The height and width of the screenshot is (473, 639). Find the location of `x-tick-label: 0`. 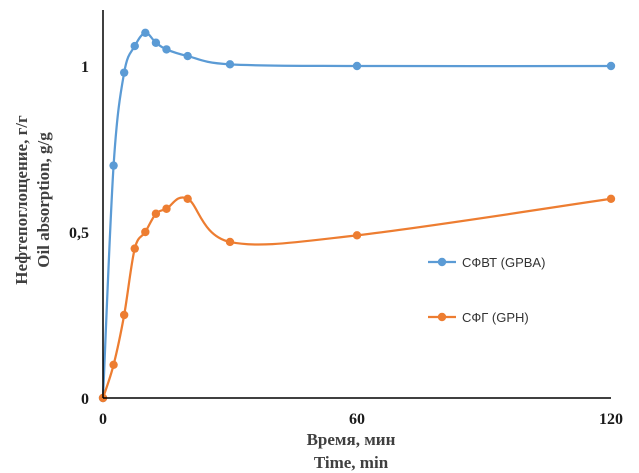

x-tick-label: 0 is located at coordinates (103, 419).